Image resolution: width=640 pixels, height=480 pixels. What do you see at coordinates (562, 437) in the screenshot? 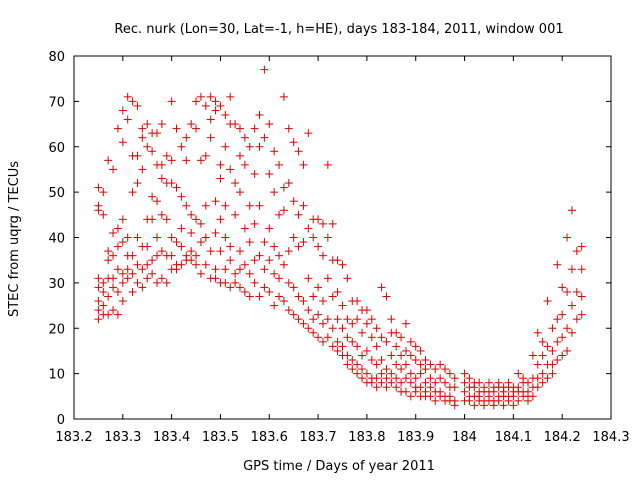
I see `x-tick-label: 184.2` at bounding box center [562, 437].